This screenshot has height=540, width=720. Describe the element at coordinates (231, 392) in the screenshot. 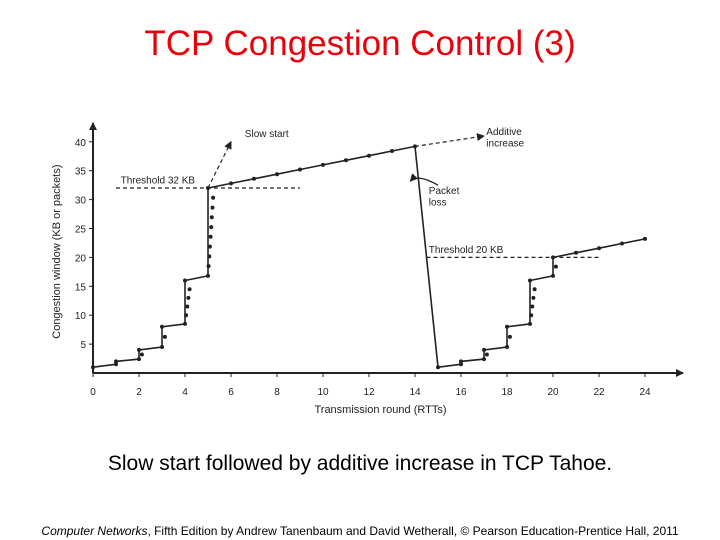

I see `x-tick-label: 6` at that location.